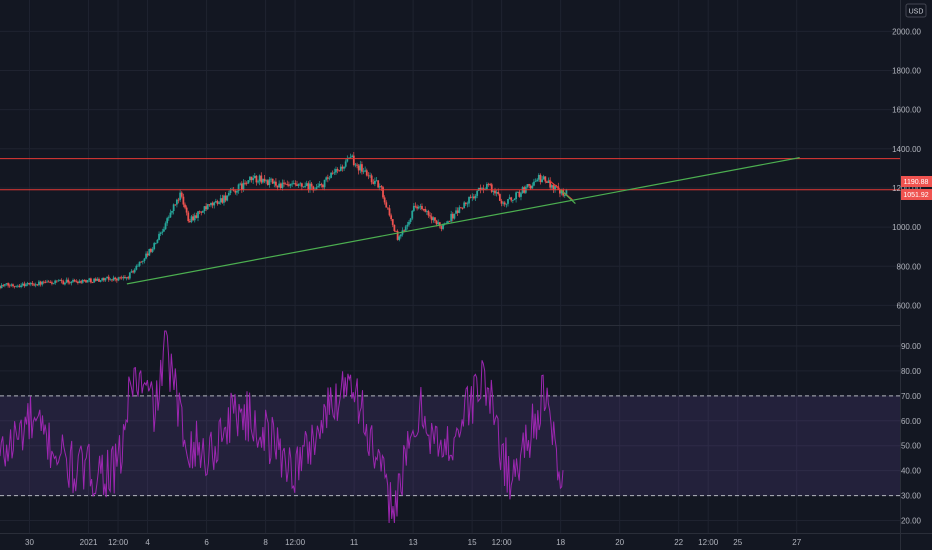  Describe the element at coordinates (265, 542) in the screenshot. I see `time-tick-label: 8` at that location.